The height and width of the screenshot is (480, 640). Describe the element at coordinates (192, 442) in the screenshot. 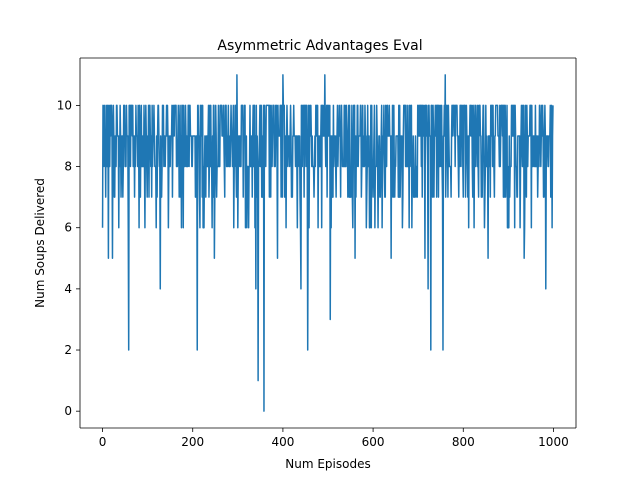

I see `x-tick-label: 200` at that location.